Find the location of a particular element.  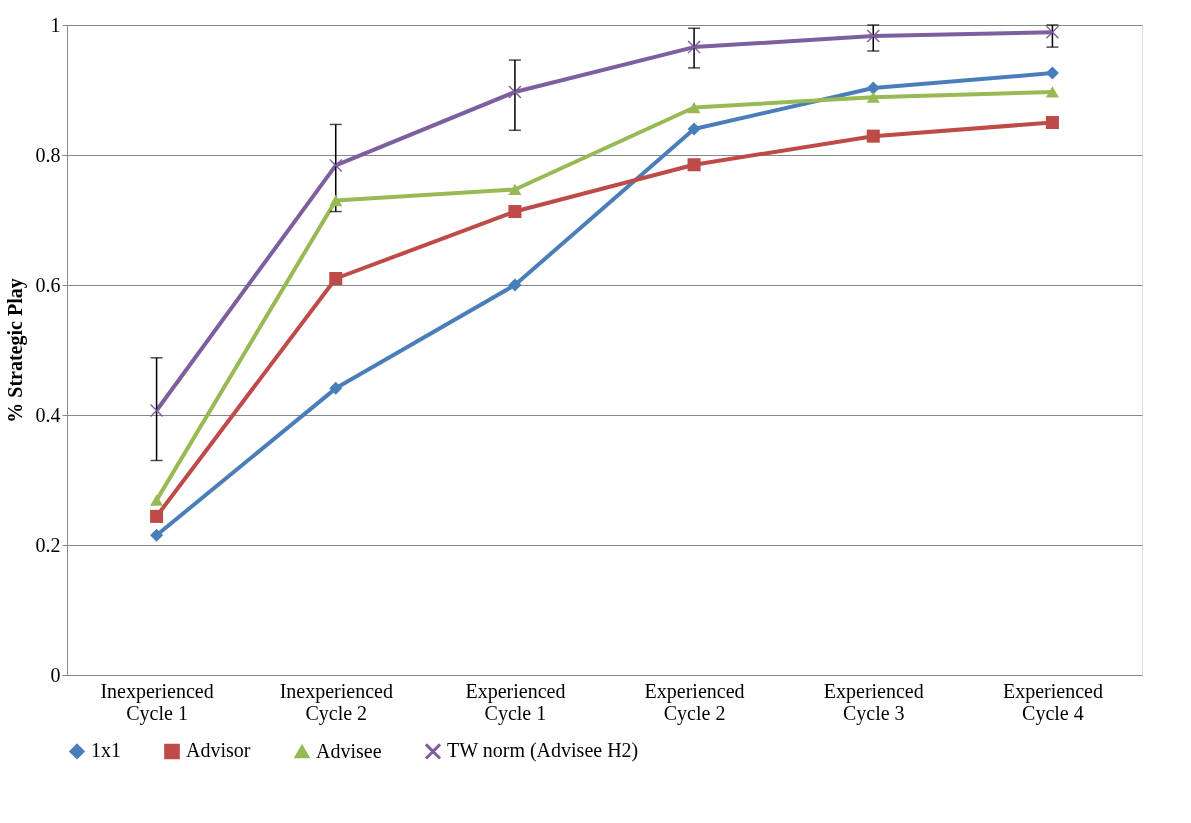

x-tick-label: Inexperienced Cycle 1 is located at coordinates (157, 702).